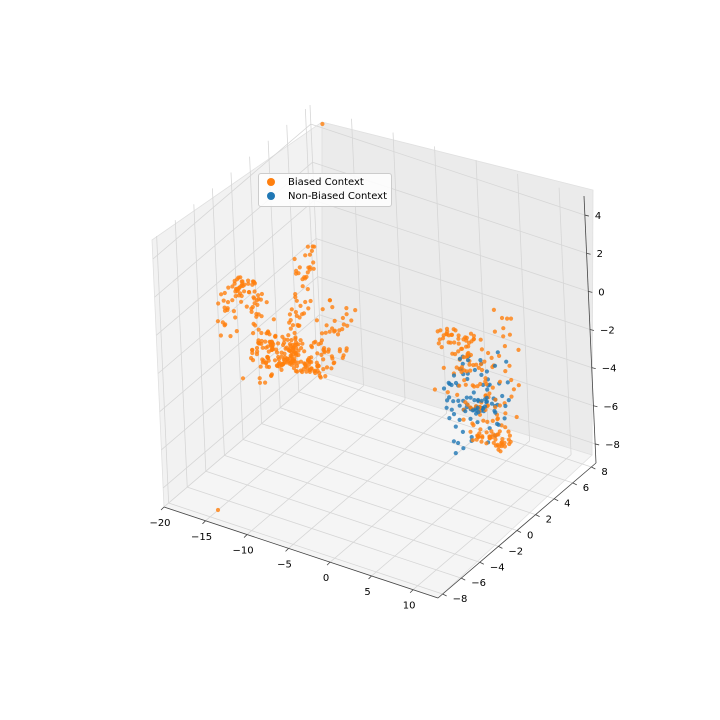 This screenshot has width=720, height=720. What do you see at coordinates (537, 515) in the screenshot?
I see `y-tick-label-mark` at bounding box center [537, 515].